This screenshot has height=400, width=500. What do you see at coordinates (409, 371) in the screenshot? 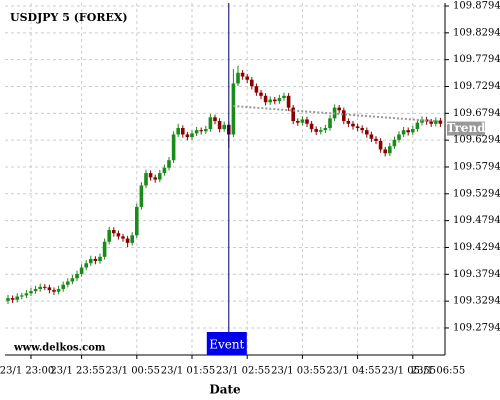
I see `x-tick-label: 23/1 05:55` at bounding box center [409, 371].